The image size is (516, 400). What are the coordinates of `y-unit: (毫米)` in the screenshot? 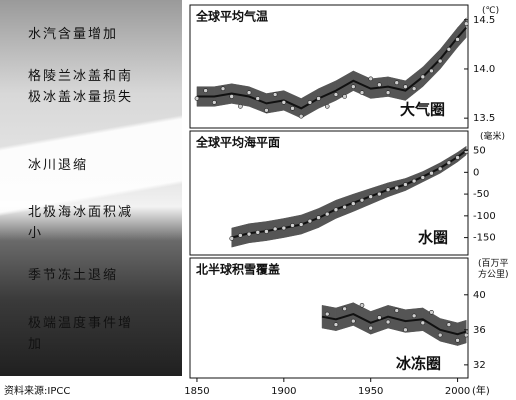 It's located at (493, 137).